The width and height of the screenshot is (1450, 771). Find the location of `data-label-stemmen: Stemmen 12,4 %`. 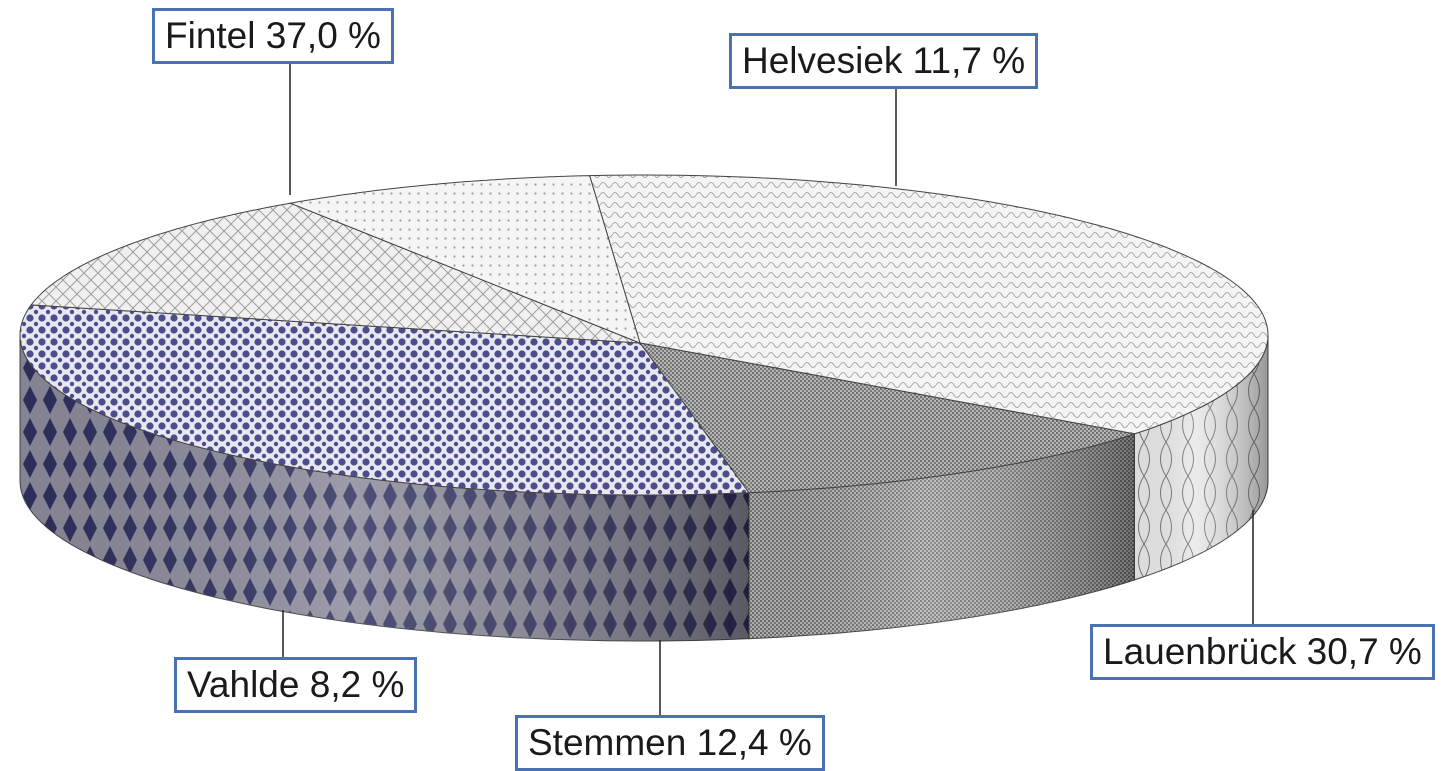

data-label-stemmen: Stemmen 12,4 % is located at coordinates (670, 743).